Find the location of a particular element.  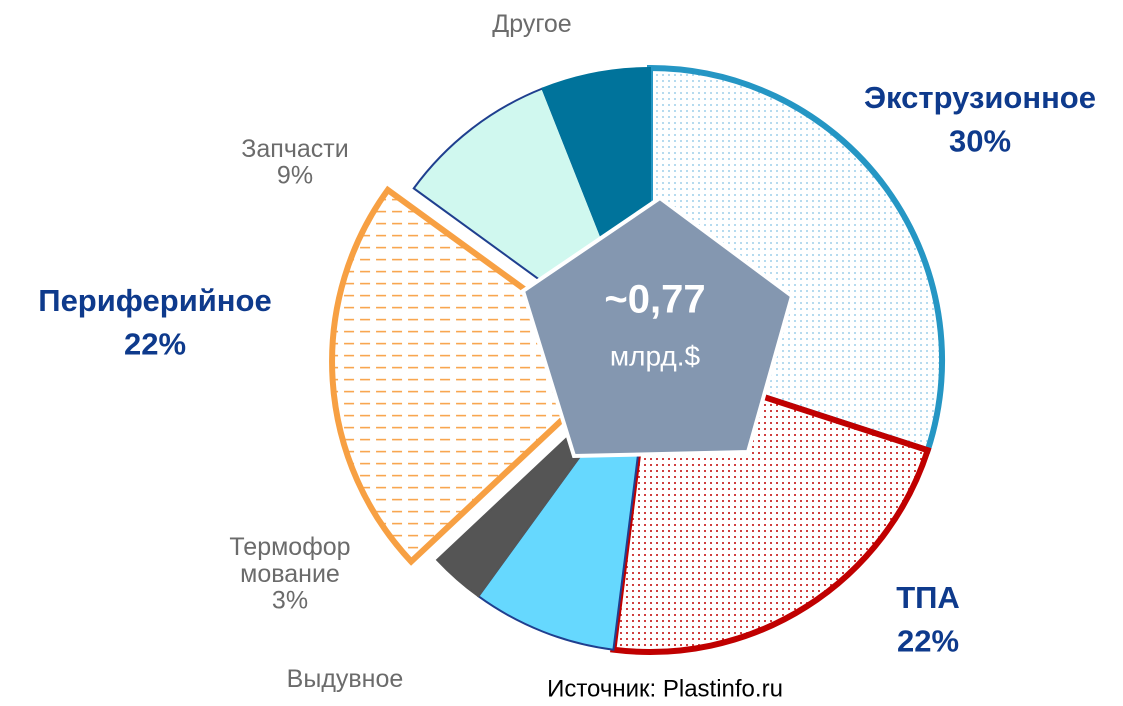

category-label: Экструзионное is located at coordinates (980, 97).